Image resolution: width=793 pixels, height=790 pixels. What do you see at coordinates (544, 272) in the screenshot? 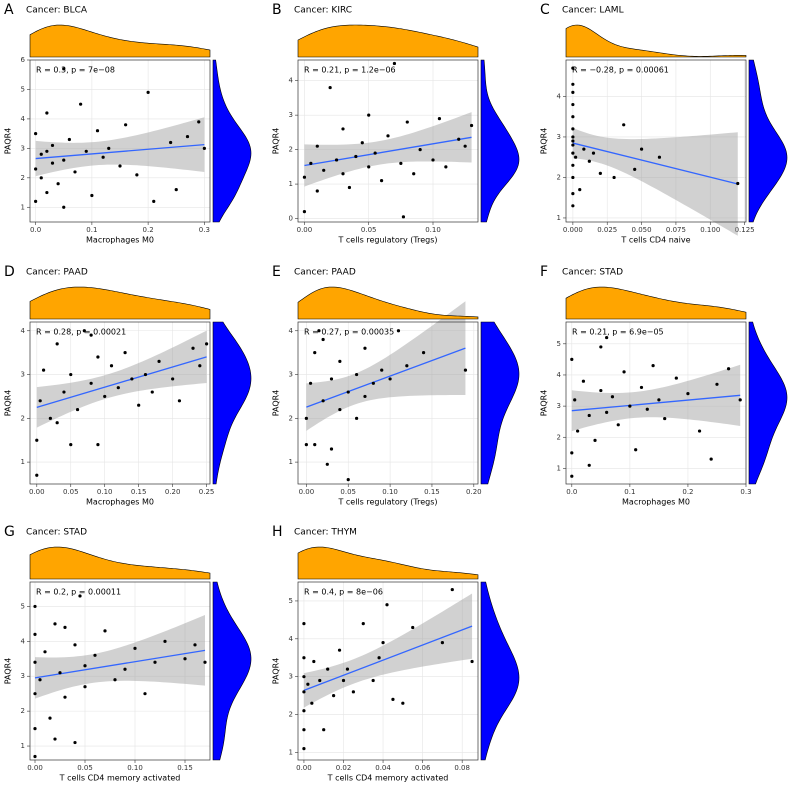
I see `panel-letter: F` at bounding box center [544, 272].